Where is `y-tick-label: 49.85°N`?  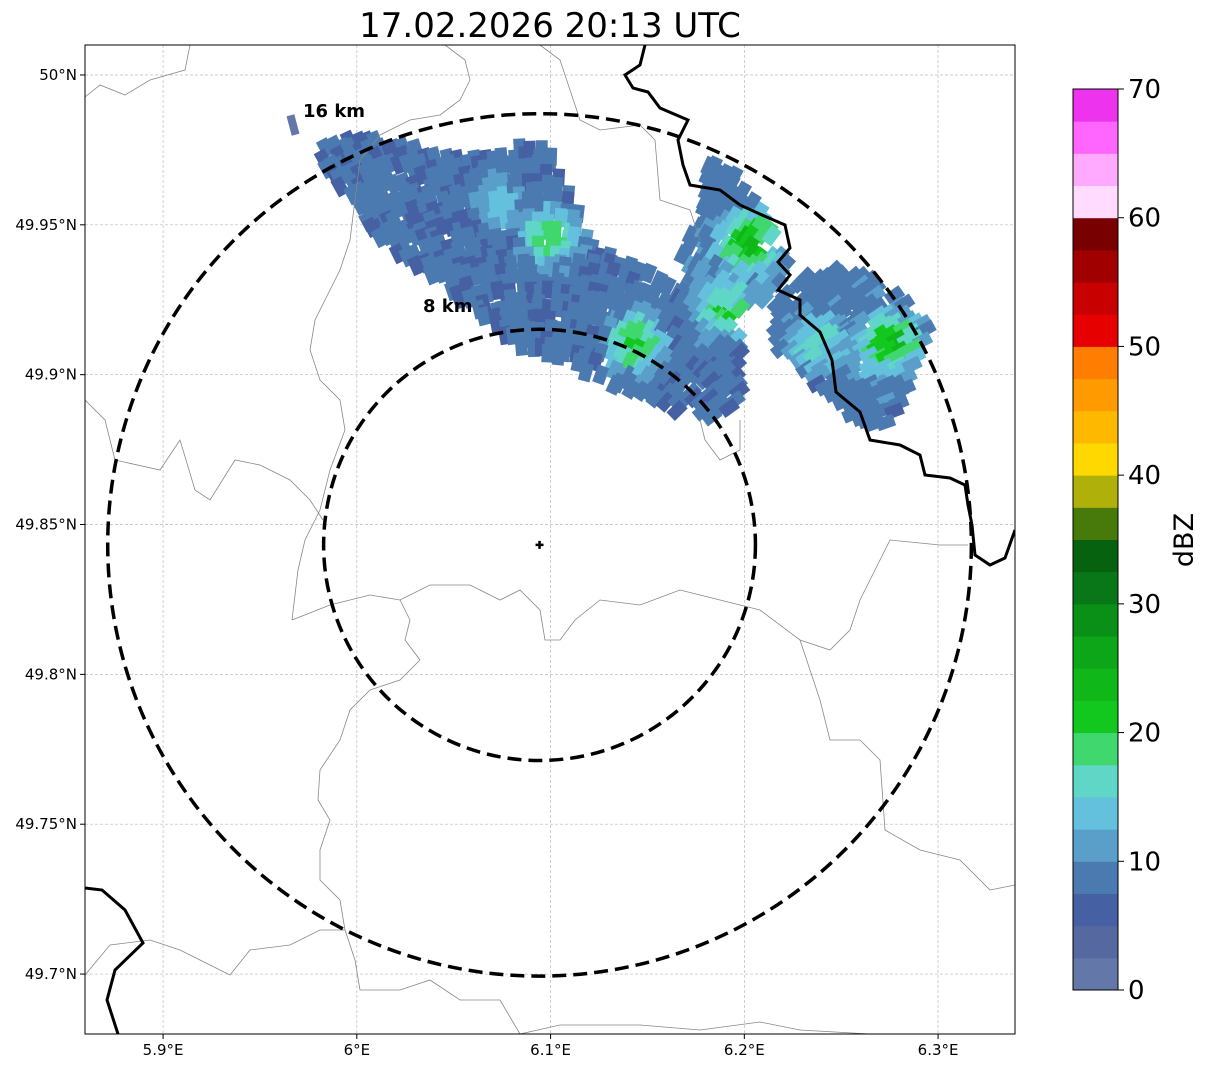 y-tick-label: 49.85°N is located at coordinates (46, 525).